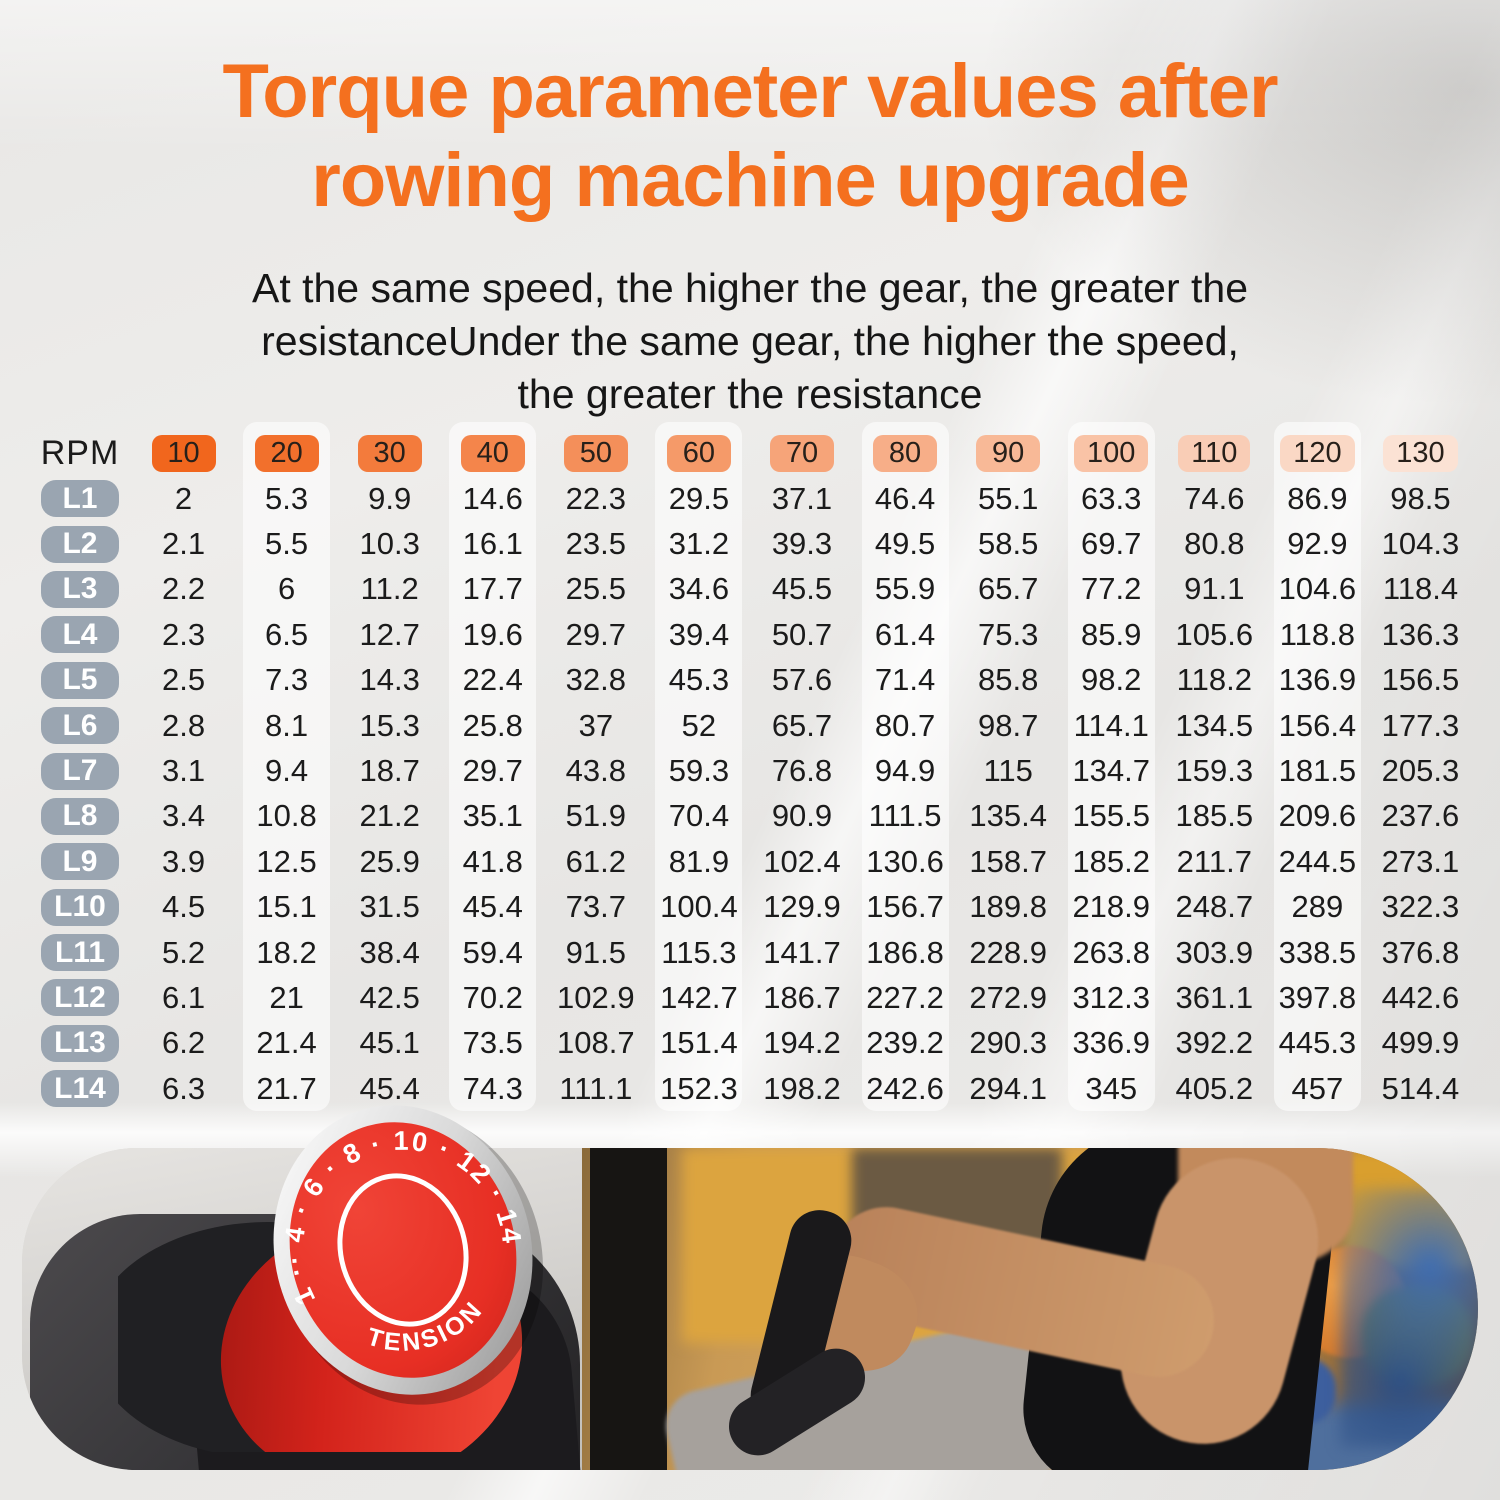 The height and width of the screenshot is (1500, 1500). Describe the element at coordinates (1008, 544) in the screenshot. I see `torque-value: 58.5` at that location.